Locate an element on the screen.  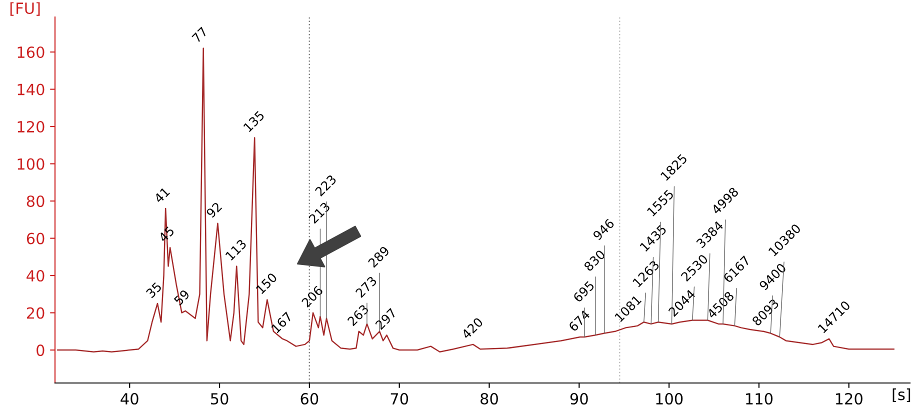
y-tick-label: 160 is located at coordinates (31, 52).